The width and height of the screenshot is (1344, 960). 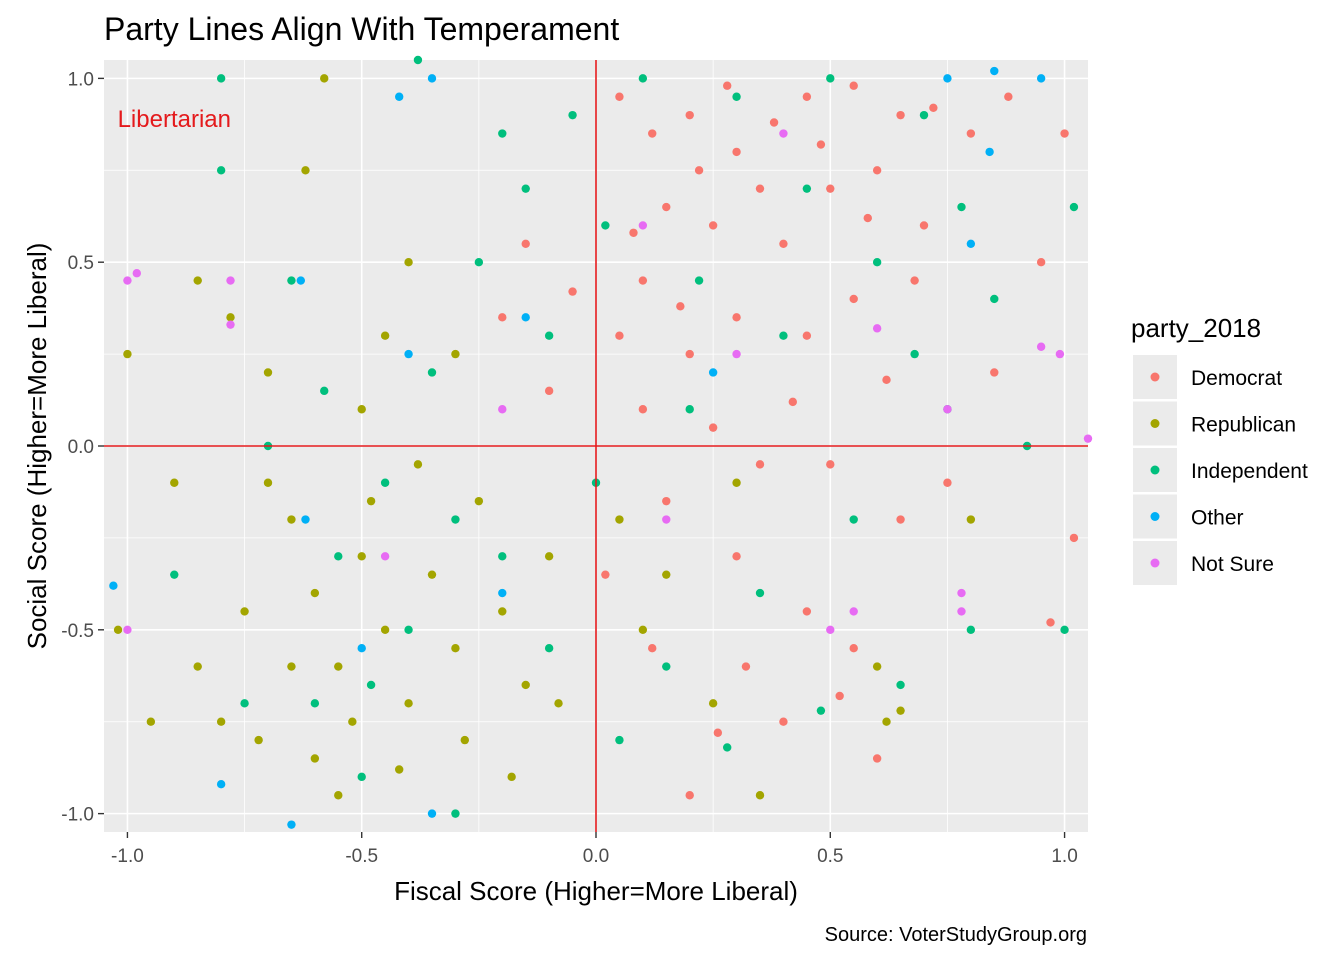 What do you see at coordinates (1243, 425) in the screenshot?
I see `legend-label: Republican` at bounding box center [1243, 425].